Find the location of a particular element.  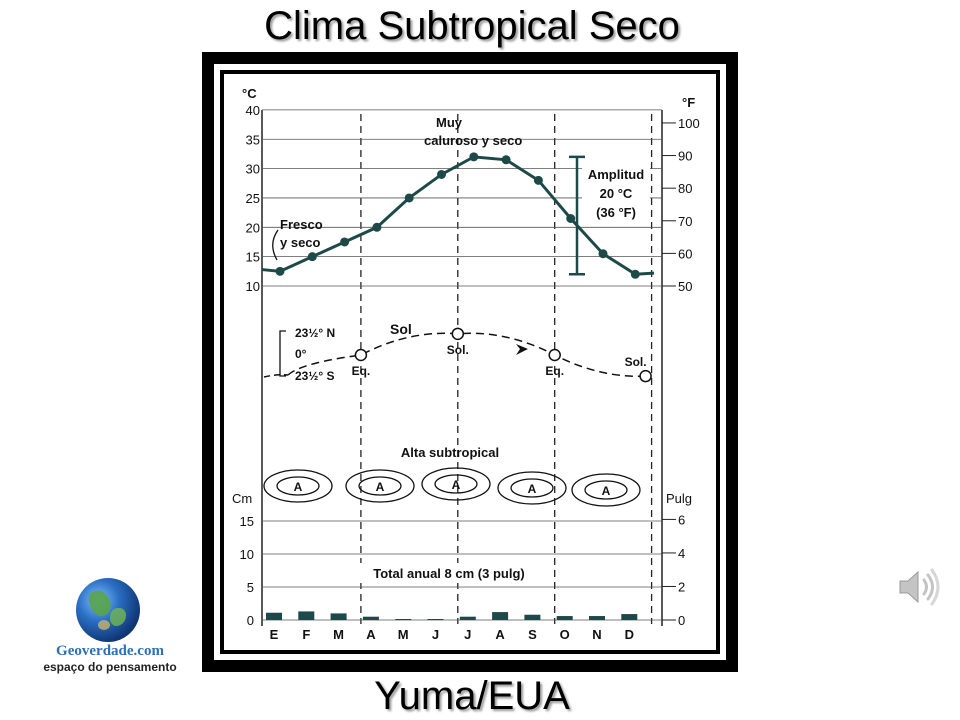

slide-title: Clima Subtropical Seco is located at coordinates (472, 26).